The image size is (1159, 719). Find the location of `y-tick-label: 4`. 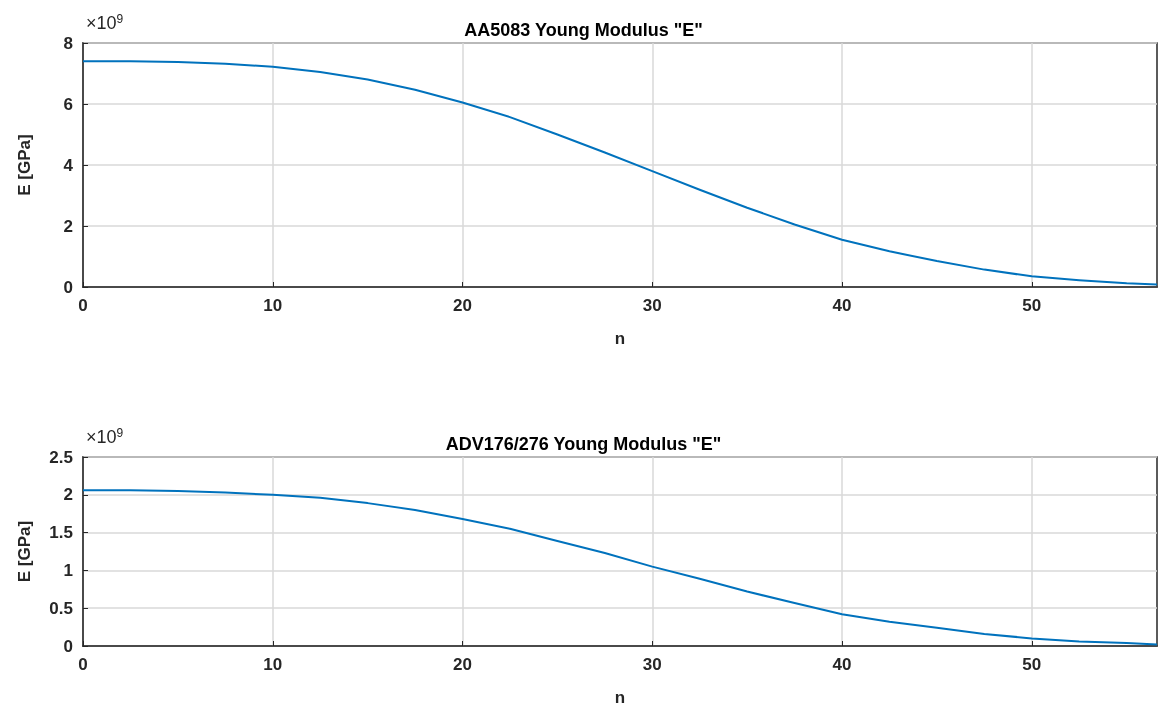

y-tick-label: 4 is located at coordinates (68, 165).